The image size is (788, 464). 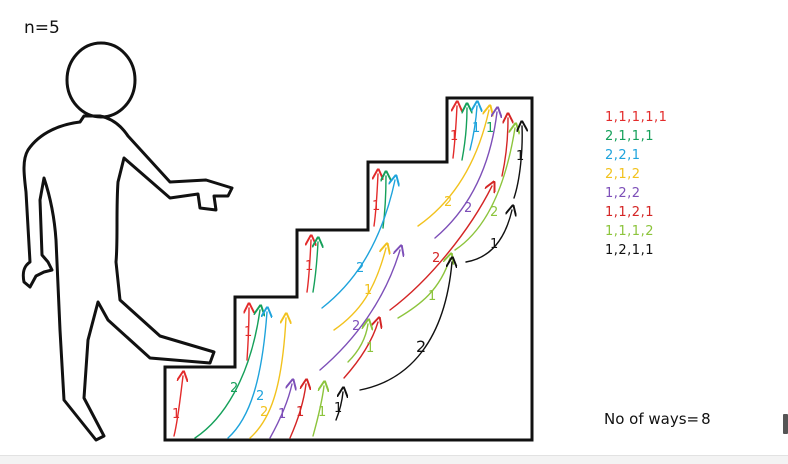 I want to click on bottom-strip, so click(x=394, y=459).